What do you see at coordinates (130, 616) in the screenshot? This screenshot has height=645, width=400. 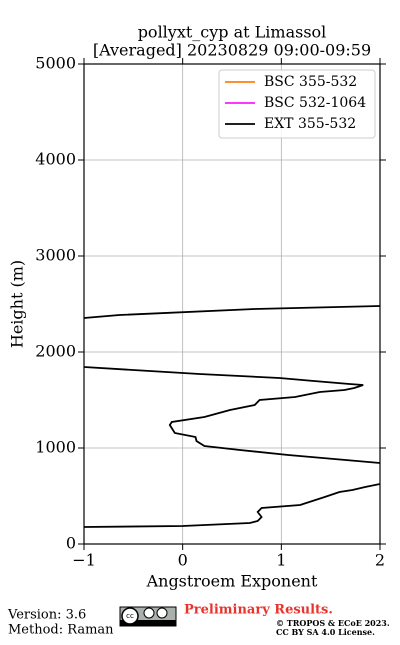 I see `svg-text: cc` at bounding box center [130, 616].